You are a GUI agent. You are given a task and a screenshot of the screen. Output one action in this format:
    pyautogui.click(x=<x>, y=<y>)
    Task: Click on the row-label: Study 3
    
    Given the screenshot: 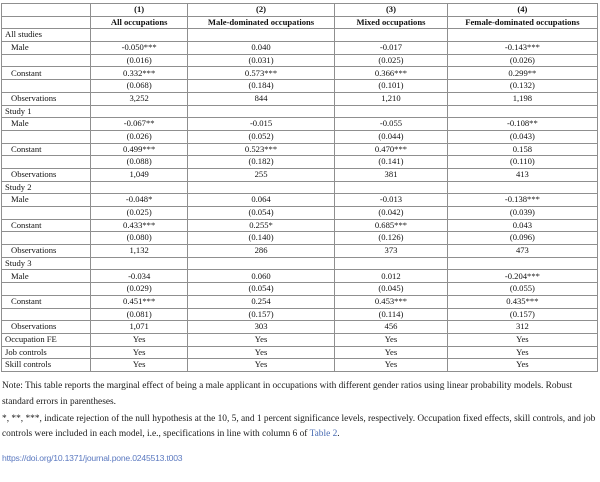 What is the action you would take?
    pyautogui.click(x=46, y=263)
    